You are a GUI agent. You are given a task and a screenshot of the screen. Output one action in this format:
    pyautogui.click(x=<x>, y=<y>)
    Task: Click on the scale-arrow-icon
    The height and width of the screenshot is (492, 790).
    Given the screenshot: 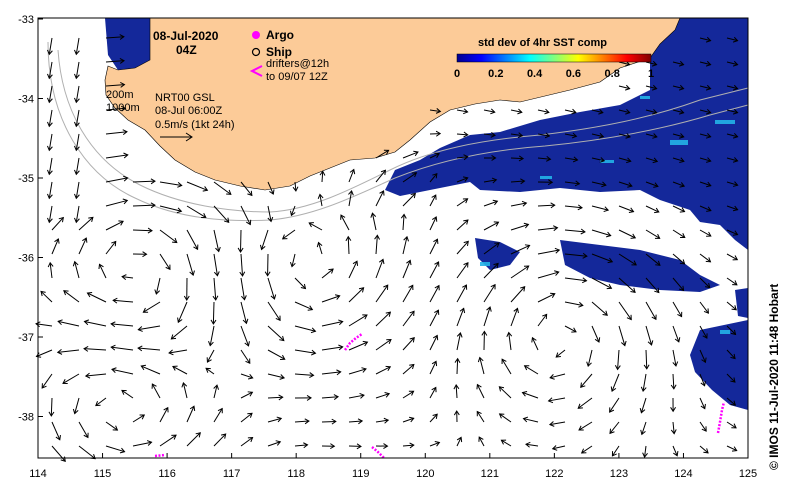 What is the action you would take?
    pyautogui.click(x=176, y=137)
    